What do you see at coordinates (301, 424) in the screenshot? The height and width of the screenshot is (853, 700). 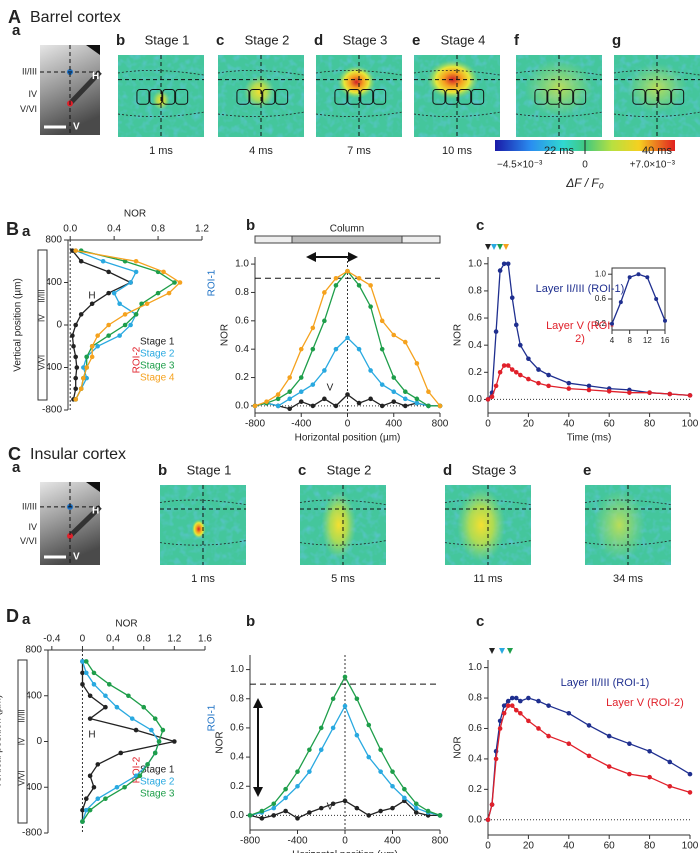 I see `x-tick-label: -400` at bounding box center [301, 424].